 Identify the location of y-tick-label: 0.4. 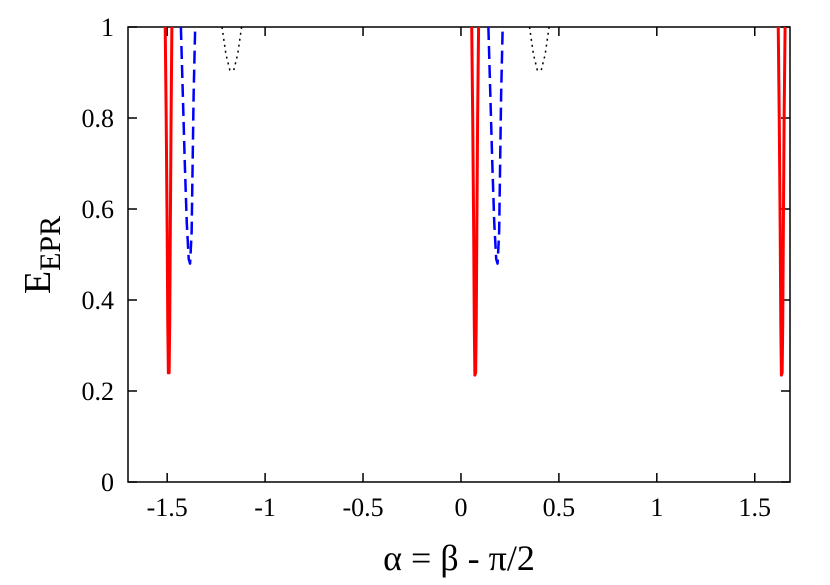
(98, 300).